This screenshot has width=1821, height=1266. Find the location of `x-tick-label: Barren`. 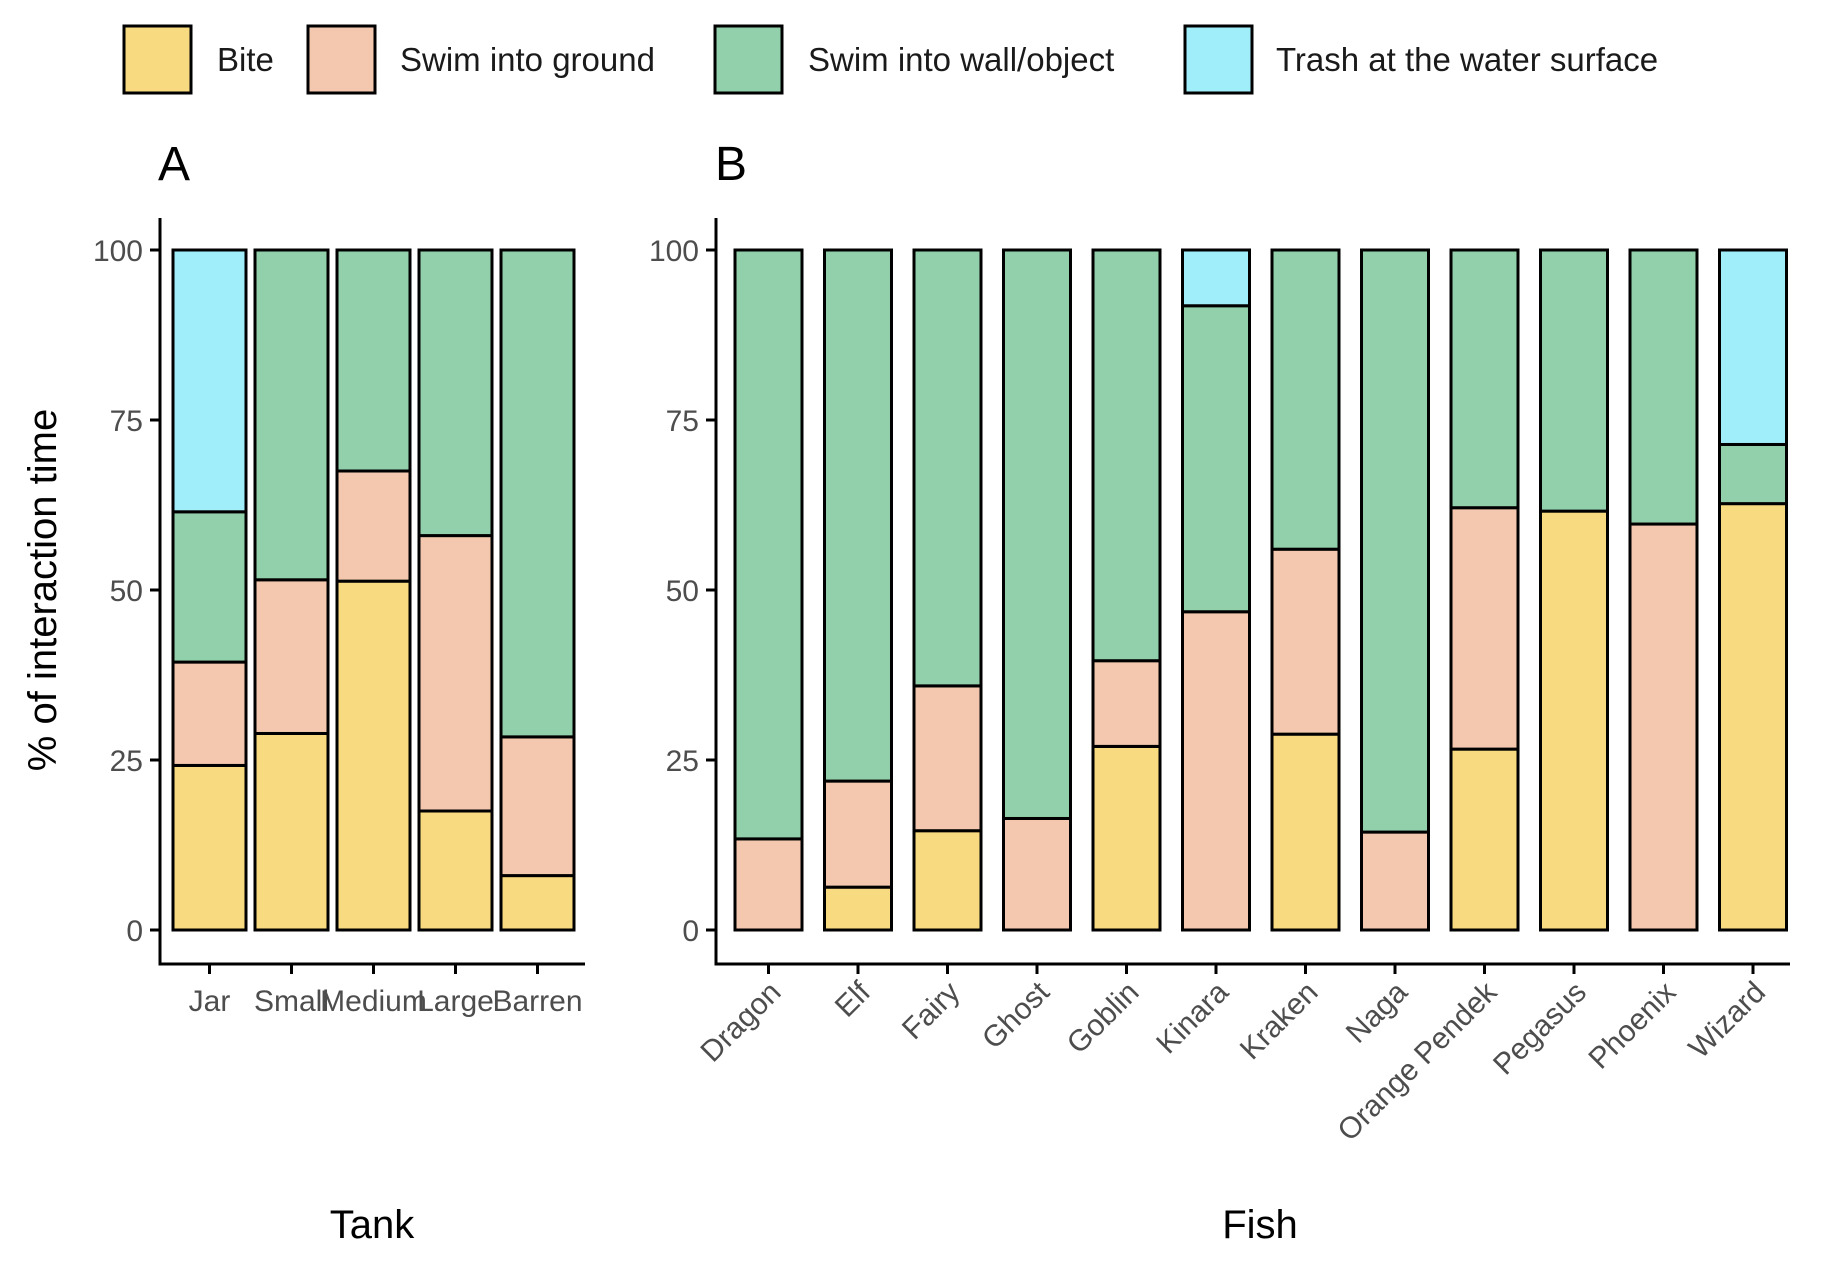

x-tick-label: Barren is located at coordinates (537, 1001).